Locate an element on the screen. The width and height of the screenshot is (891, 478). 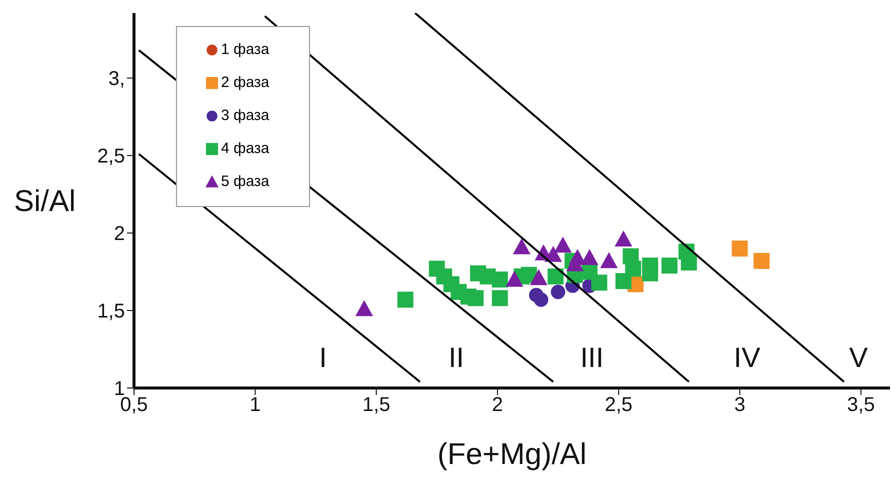
legend-label: 3 фаза is located at coordinates (245, 115).